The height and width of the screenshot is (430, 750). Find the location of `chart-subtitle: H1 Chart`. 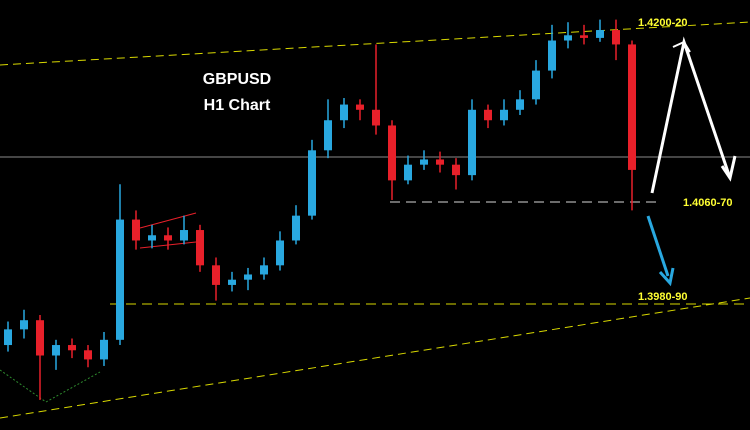

chart-subtitle: H1 Chart is located at coordinates (237, 105).